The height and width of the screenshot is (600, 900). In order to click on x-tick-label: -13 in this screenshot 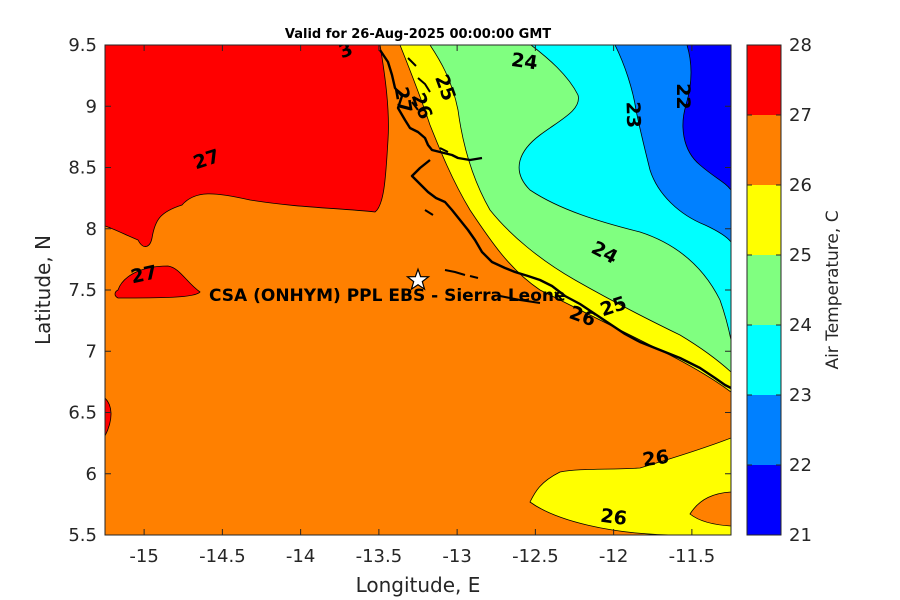, I will do `click(456, 556)`.